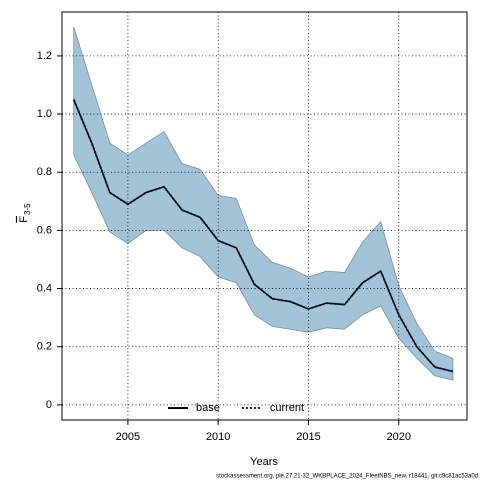 The height and width of the screenshot is (480, 480). I want to click on x-axis-label: Years, so click(264, 462).